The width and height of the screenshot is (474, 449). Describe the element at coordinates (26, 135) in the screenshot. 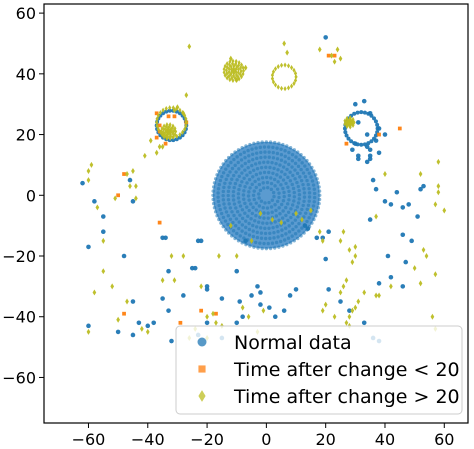

I see `y-tick-label: 20` at that location.